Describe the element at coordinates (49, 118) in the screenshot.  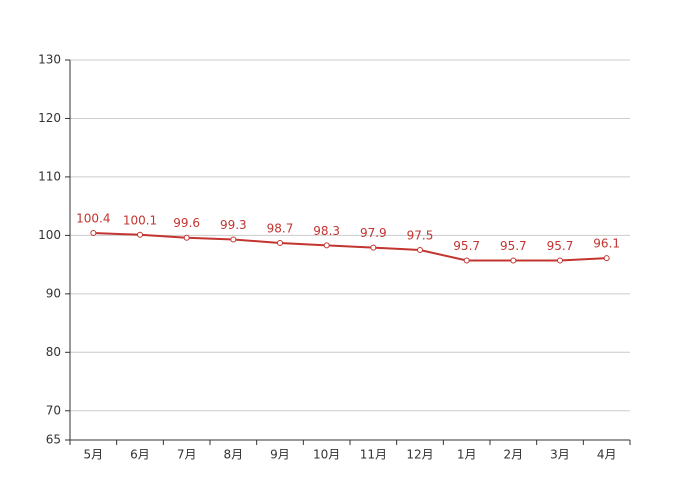
I see `y-tick-label: 120` at that location.